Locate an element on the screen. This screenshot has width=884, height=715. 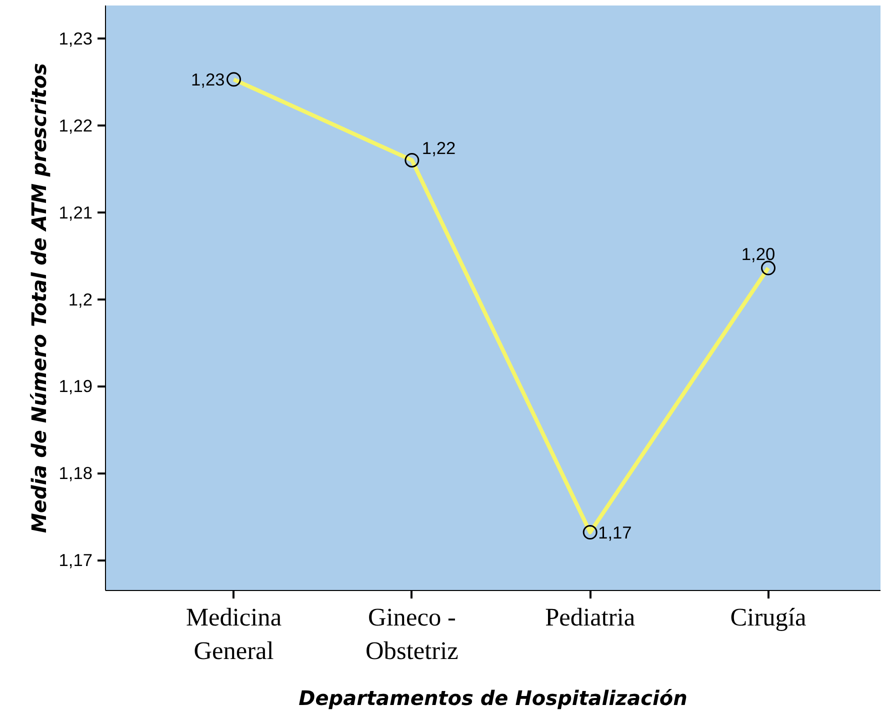
x-tick-label: Cirugía is located at coordinates (768, 618).